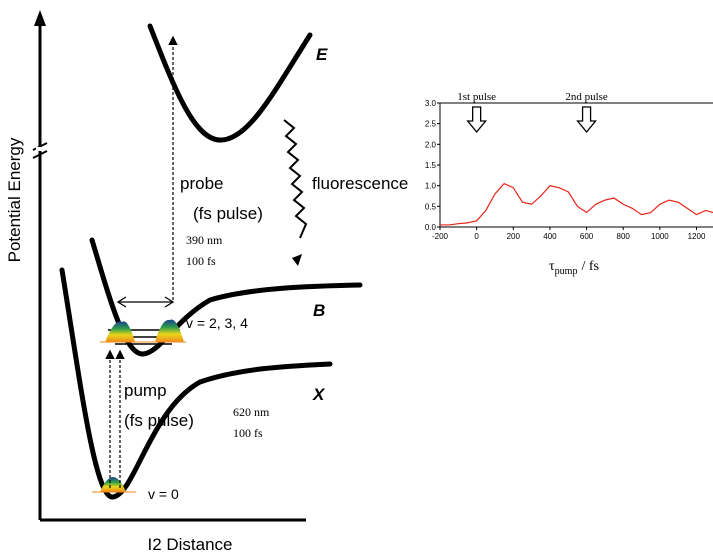 This screenshot has width=713, height=556. What do you see at coordinates (322, 54) in the screenshot?
I see `state-label: E` at bounding box center [322, 54].